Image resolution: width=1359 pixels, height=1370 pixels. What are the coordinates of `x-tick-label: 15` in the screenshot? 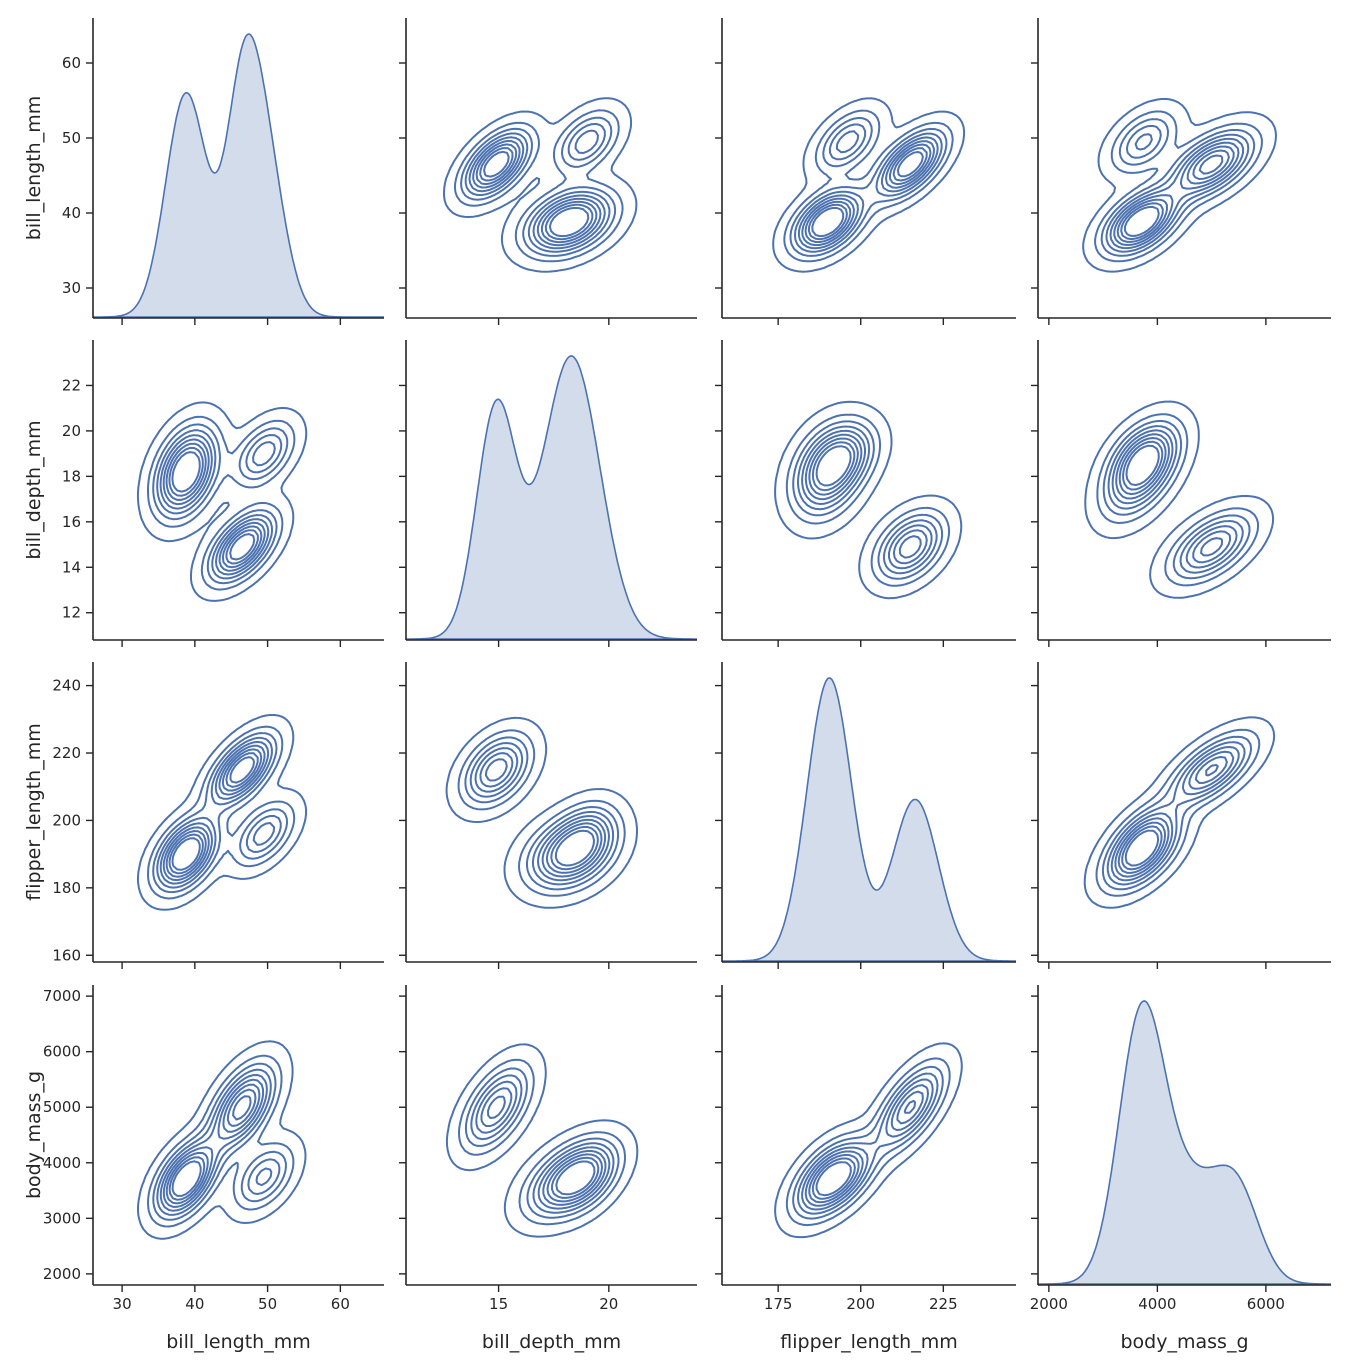 It's located at (498, 1304).